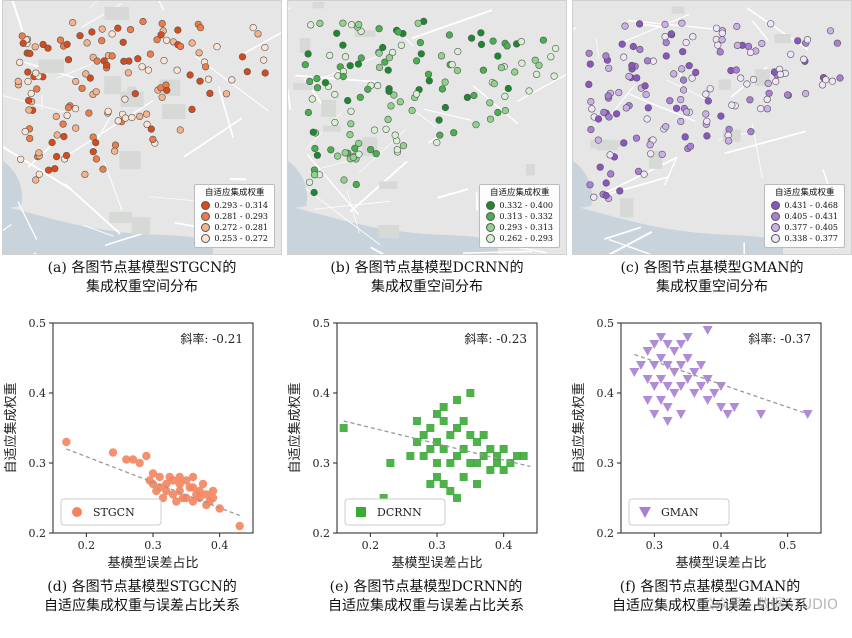 This screenshot has width=852, height=638. Describe the element at coordinates (710, 587) in the screenshot. I see `caption-line: (f) 各图节点基模型GMAN的` at that location.